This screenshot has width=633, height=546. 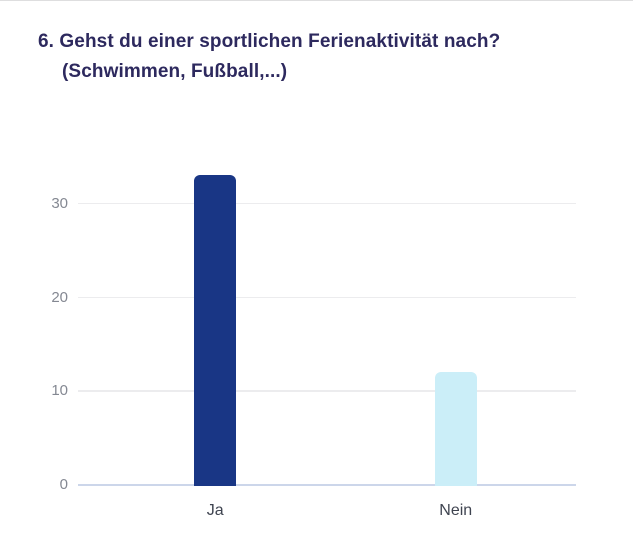 I want to click on y-tick-label-30: 30, so click(x=59, y=203).